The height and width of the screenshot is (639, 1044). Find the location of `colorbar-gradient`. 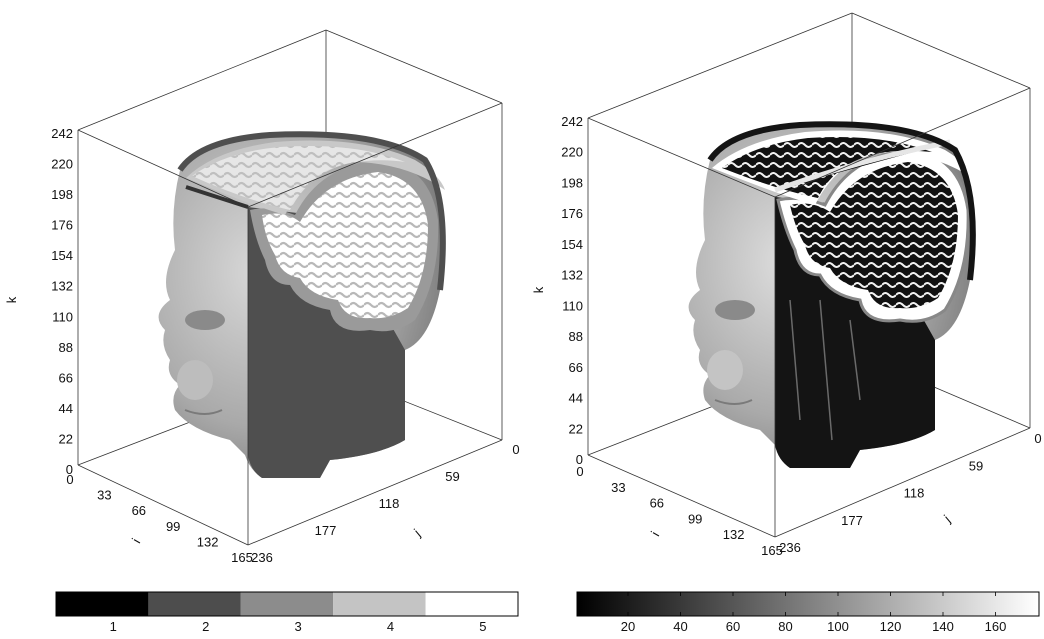

colorbar-gradient is located at coordinates (808, 604).